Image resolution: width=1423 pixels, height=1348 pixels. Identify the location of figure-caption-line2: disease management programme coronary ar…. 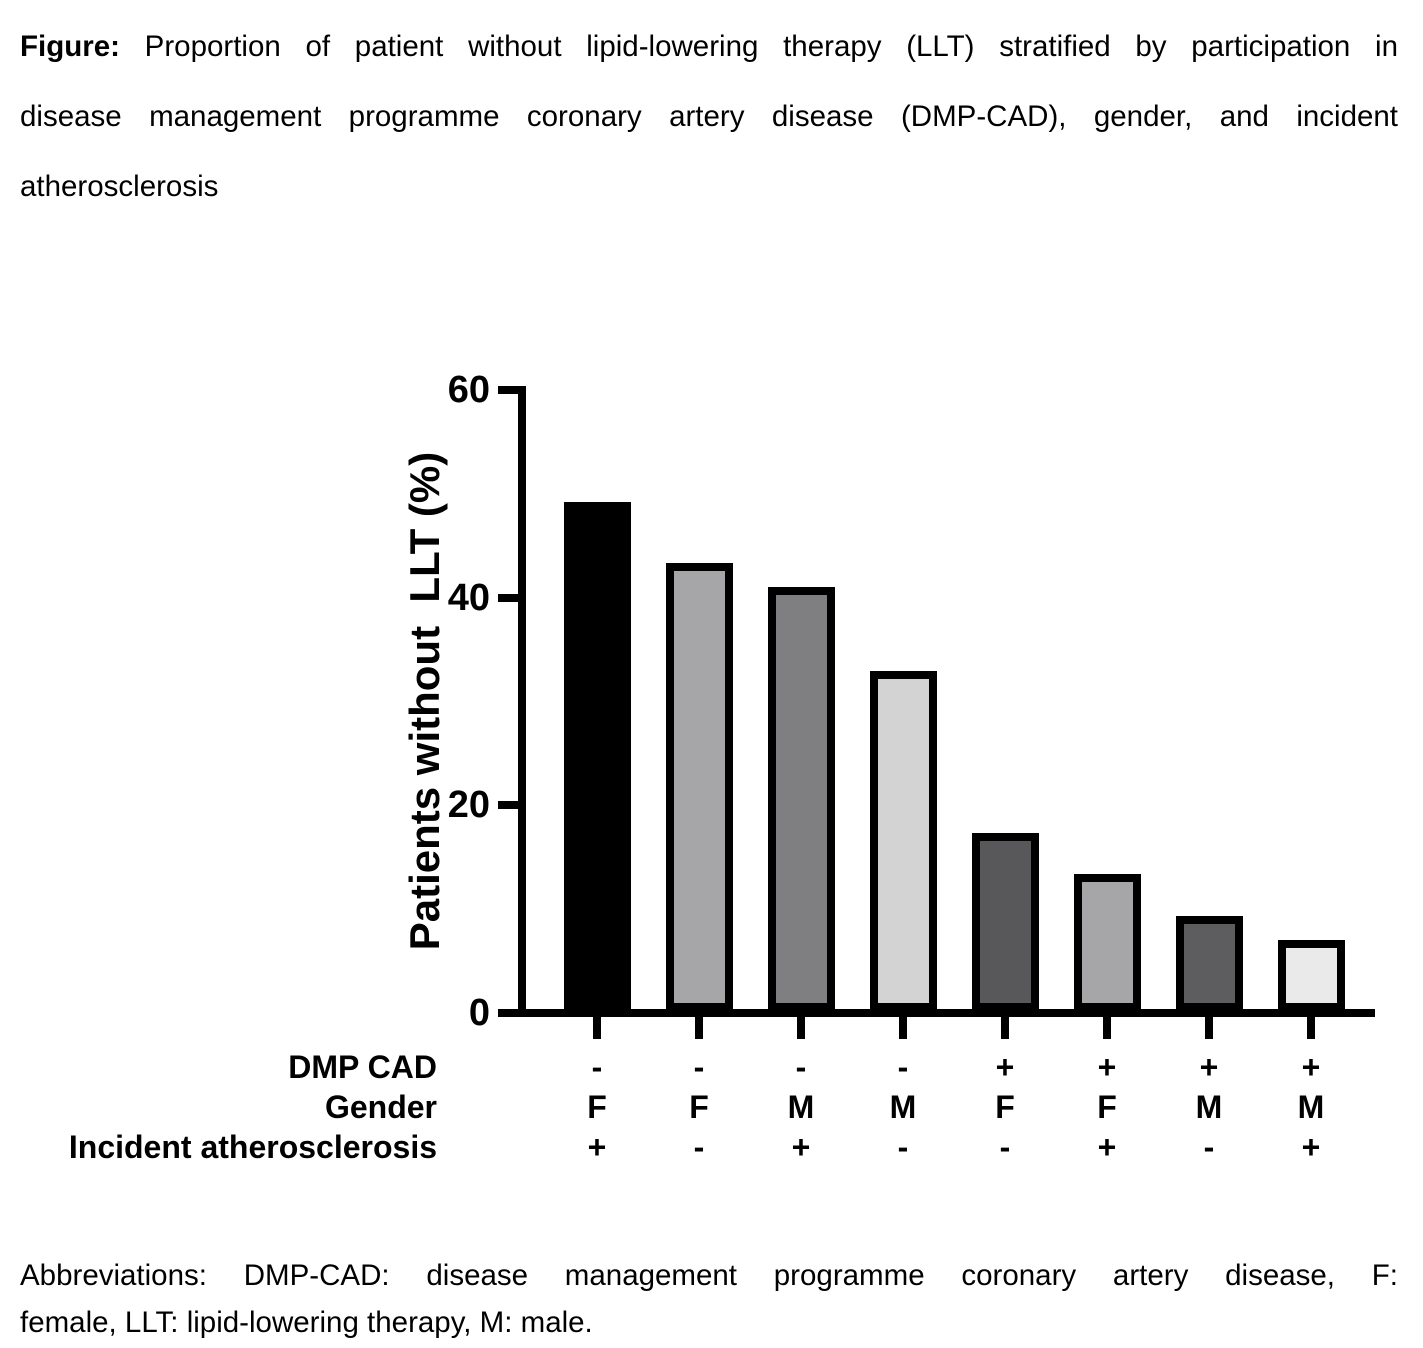
(709, 116).